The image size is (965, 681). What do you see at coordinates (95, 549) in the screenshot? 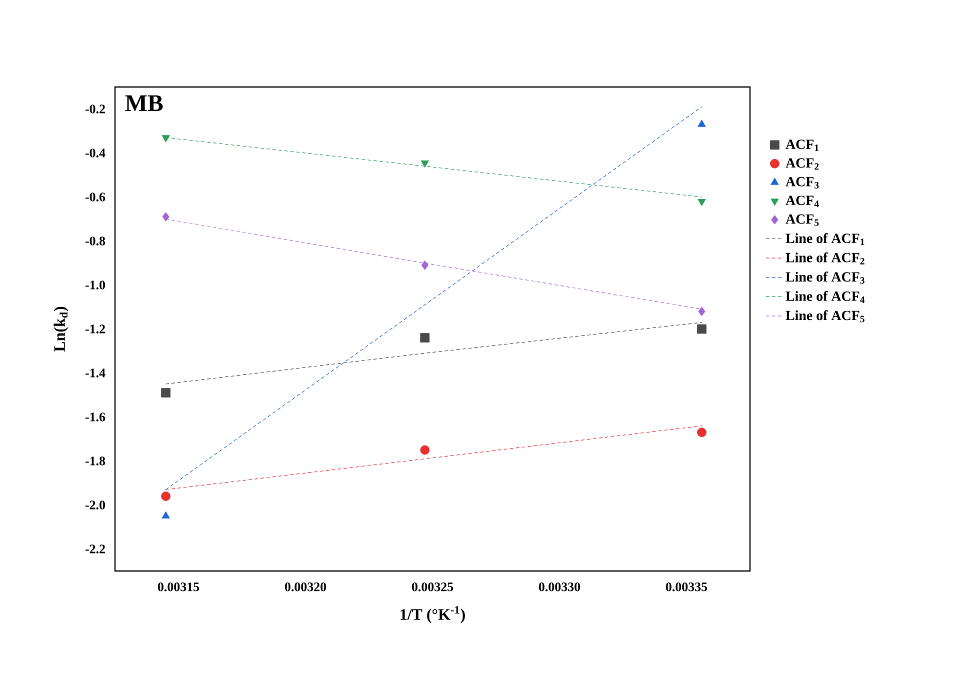
I see `y-tick-label: -2.2` at bounding box center [95, 549].